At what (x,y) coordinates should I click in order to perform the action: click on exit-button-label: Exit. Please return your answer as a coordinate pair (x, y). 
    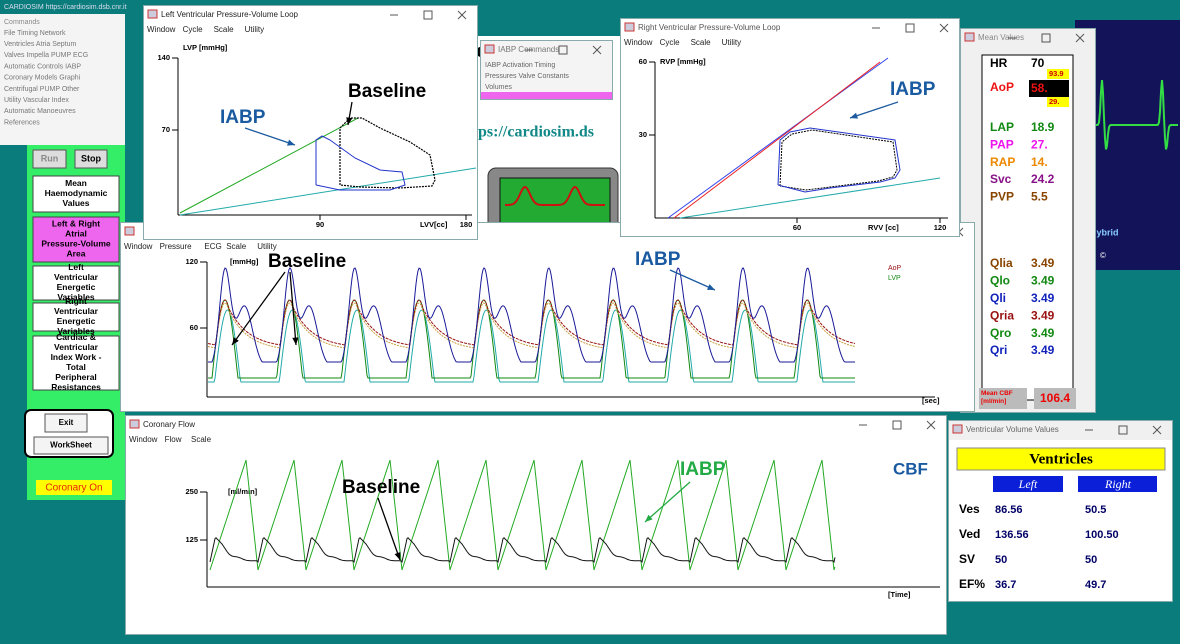
    Looking at the image, I should click on (66, 422).